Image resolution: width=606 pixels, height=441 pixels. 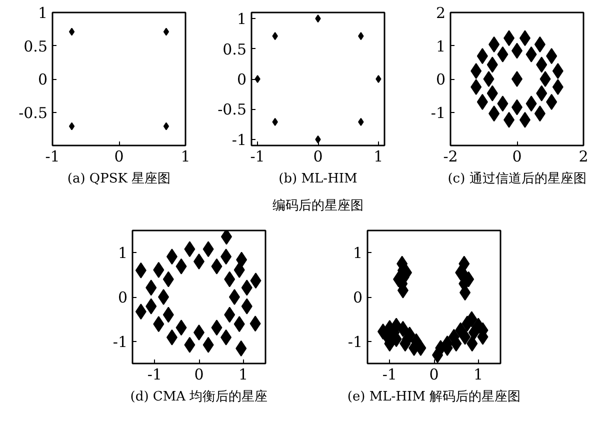 What do you see at coordinates (583, 157) in the screenshot?
I see `x-tick-label: 2` at bounding box center [583, 157].